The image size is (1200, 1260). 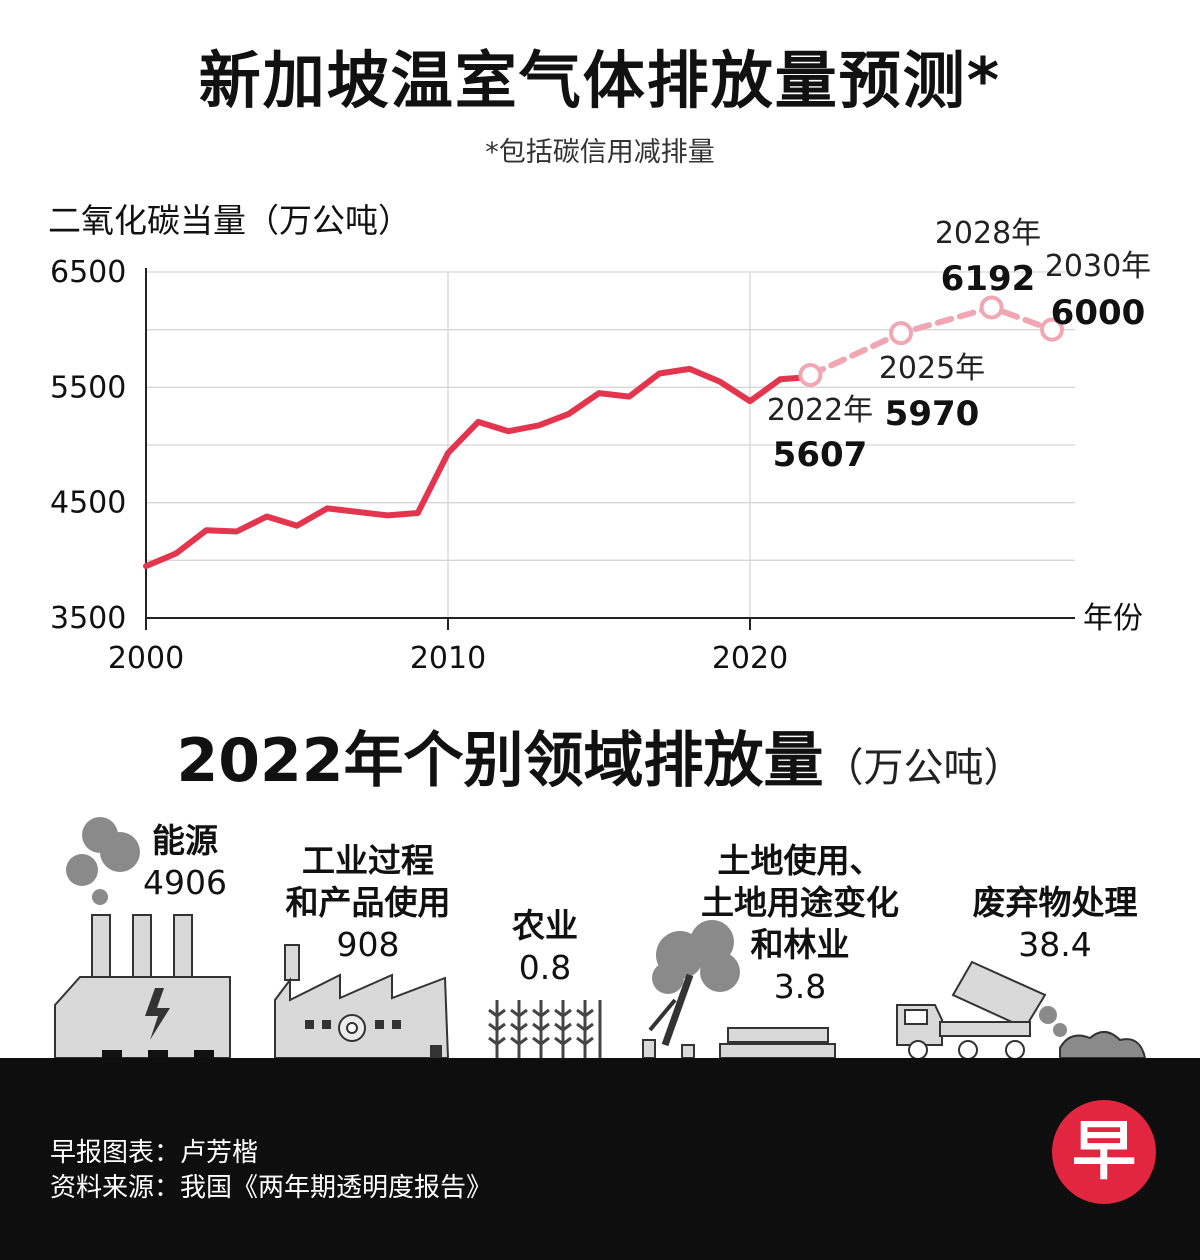 What do you see at coordinates (600, 80) in the screenshot?
I see `page-title: 新加坡温室气体排放量预测*` at bounding box center [600, 80].